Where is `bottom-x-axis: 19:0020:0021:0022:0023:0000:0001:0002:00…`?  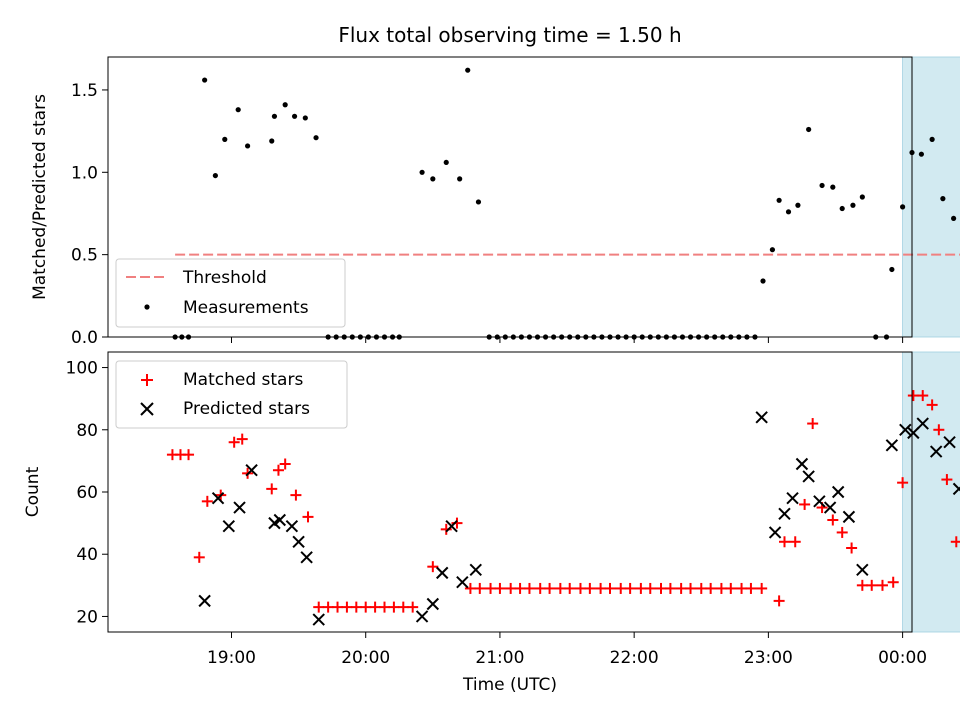 bottom-x-axis: 19:0020:0021:0022:0023:0000:0001:0002:00… is located at coordinates (567, 650).